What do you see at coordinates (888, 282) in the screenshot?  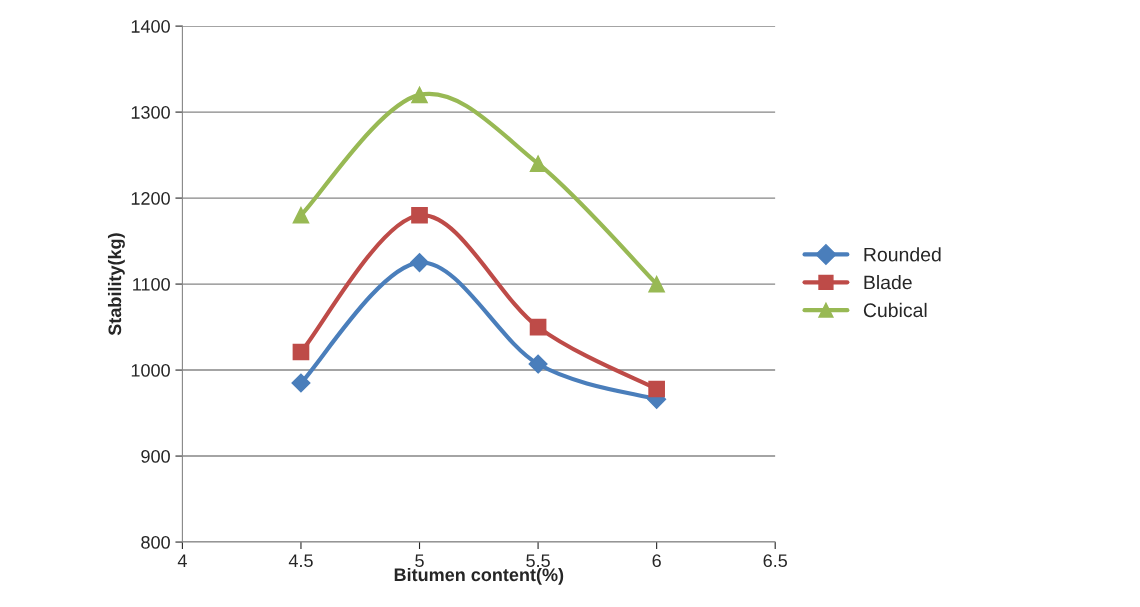 I see `legend-label: Blade` at bounding box center [888, 282].